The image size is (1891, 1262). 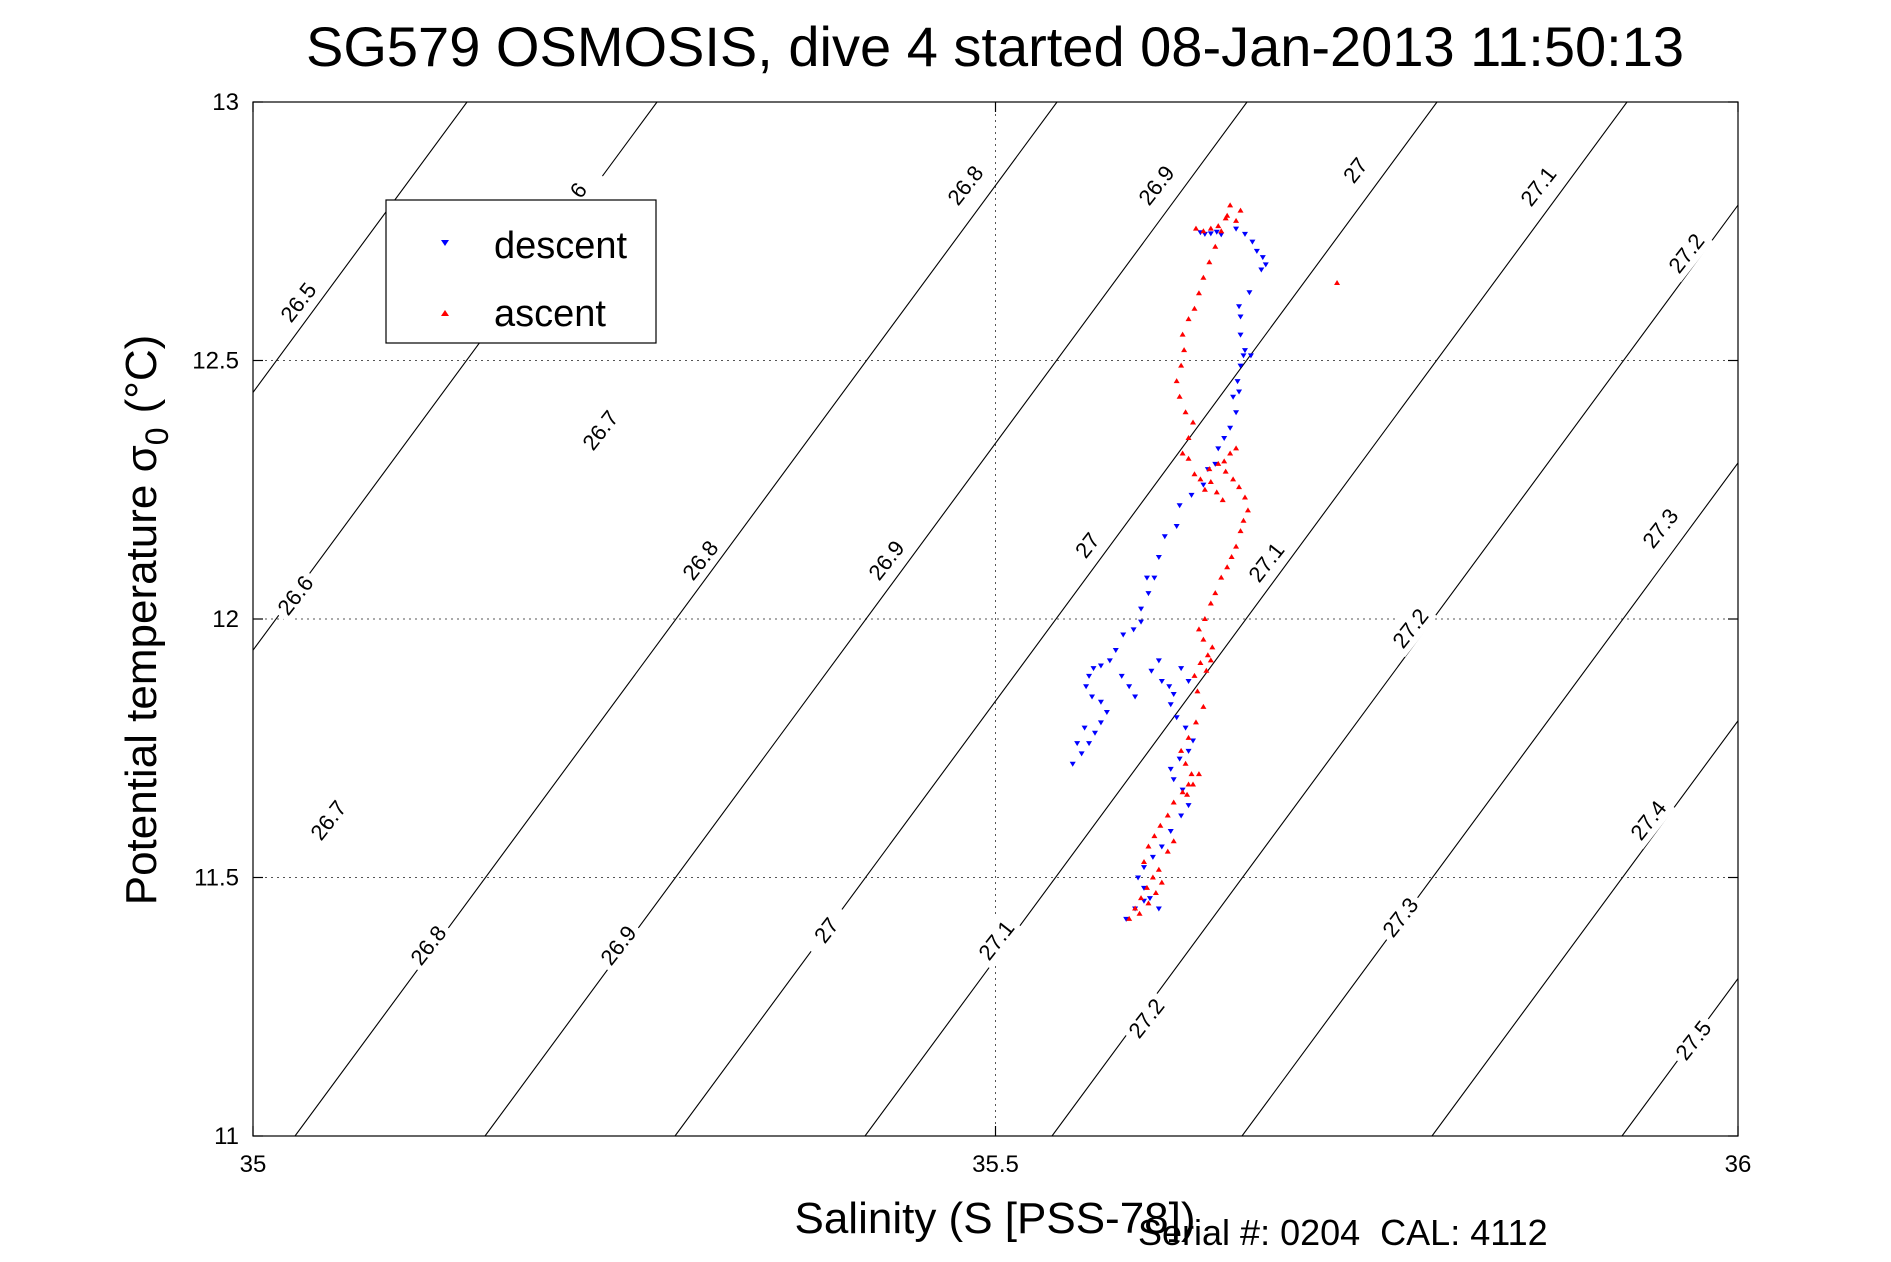 What do you see at coordinates (521, 271) in the screenshot?
I see `legend-box` at bounding box center [521, 271].